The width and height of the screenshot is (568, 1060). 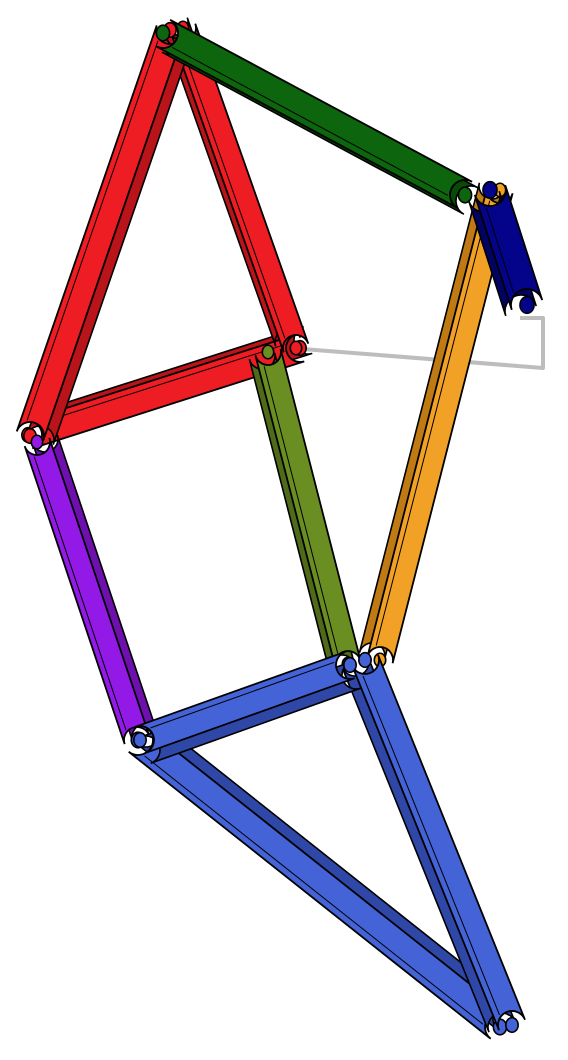 I want to click on ground-frame-line, so click(x=417, y=343).